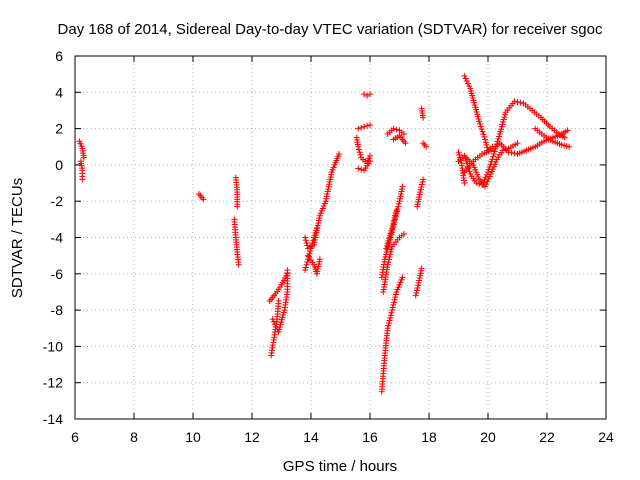 This screenshot has width=640, height=480. Describe the element at coordinates (53, 419) in the screenshot. I see `y-tick-label: -14` at that location.